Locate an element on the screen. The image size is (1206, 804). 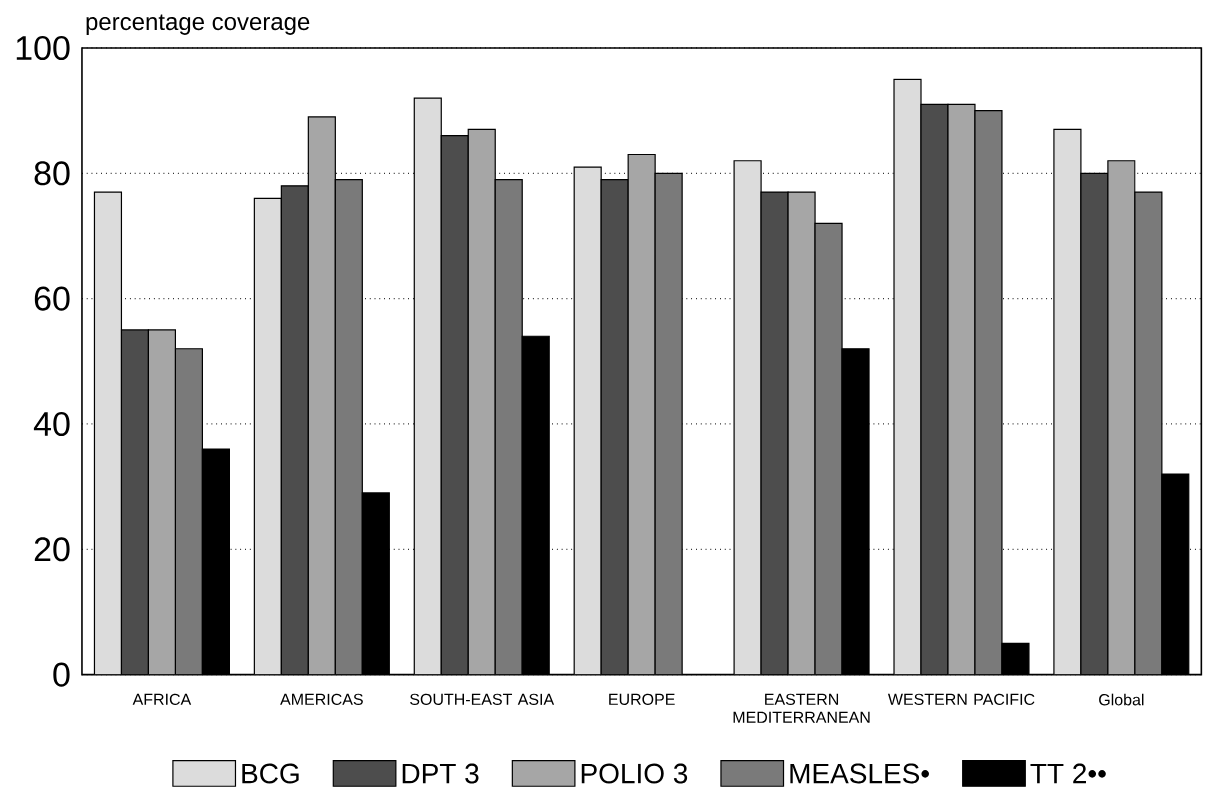
y-tick-label: 80 is located at coordinates (52, 173).